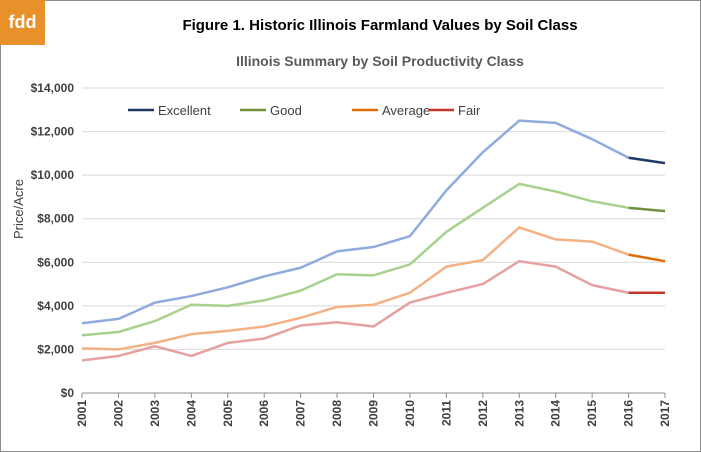  I want to click on x-tick-label: 2009, so click(374, 413).